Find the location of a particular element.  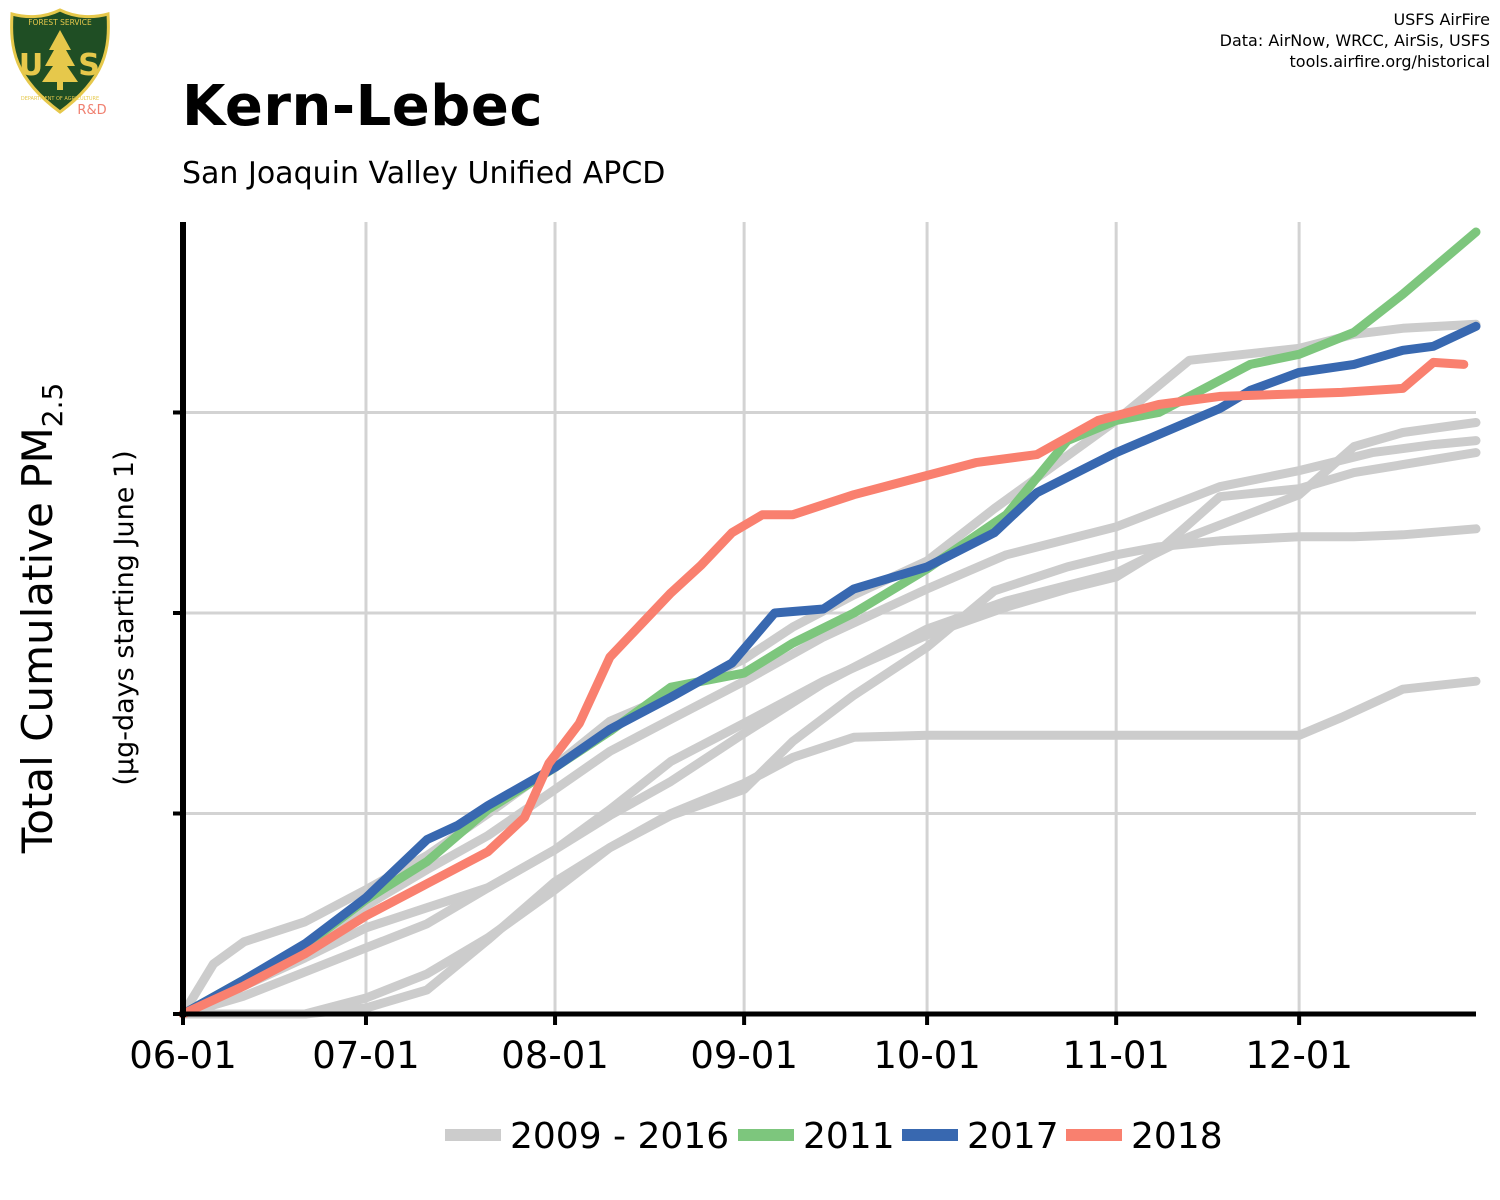

legend-label: 2017 is located at coordinates (1013, 1136).